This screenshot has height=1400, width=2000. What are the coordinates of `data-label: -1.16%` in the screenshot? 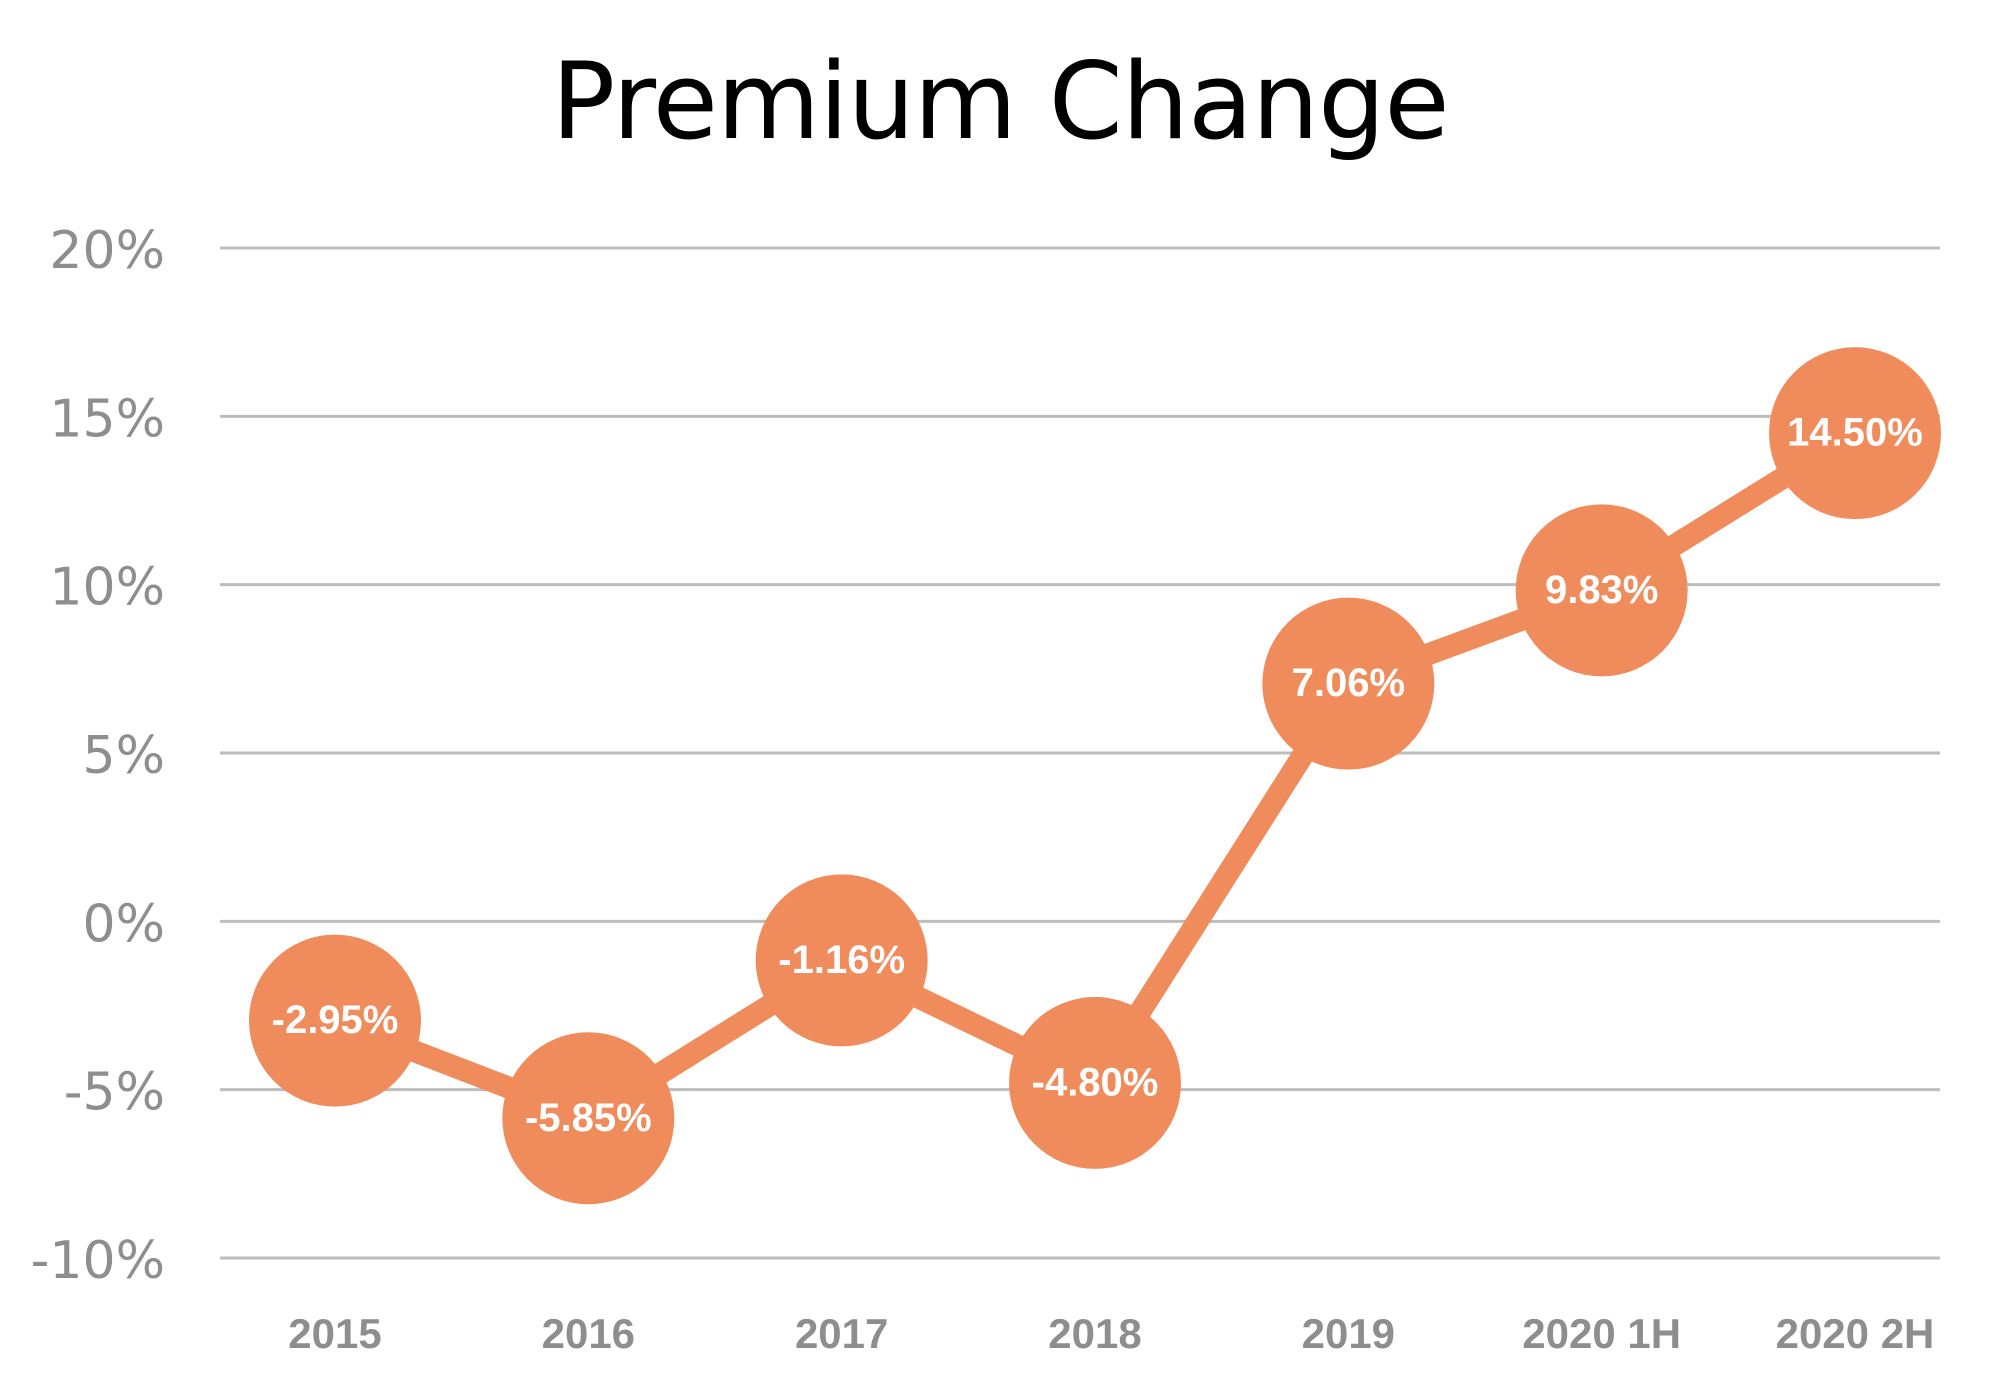 It's located at (841, 960).